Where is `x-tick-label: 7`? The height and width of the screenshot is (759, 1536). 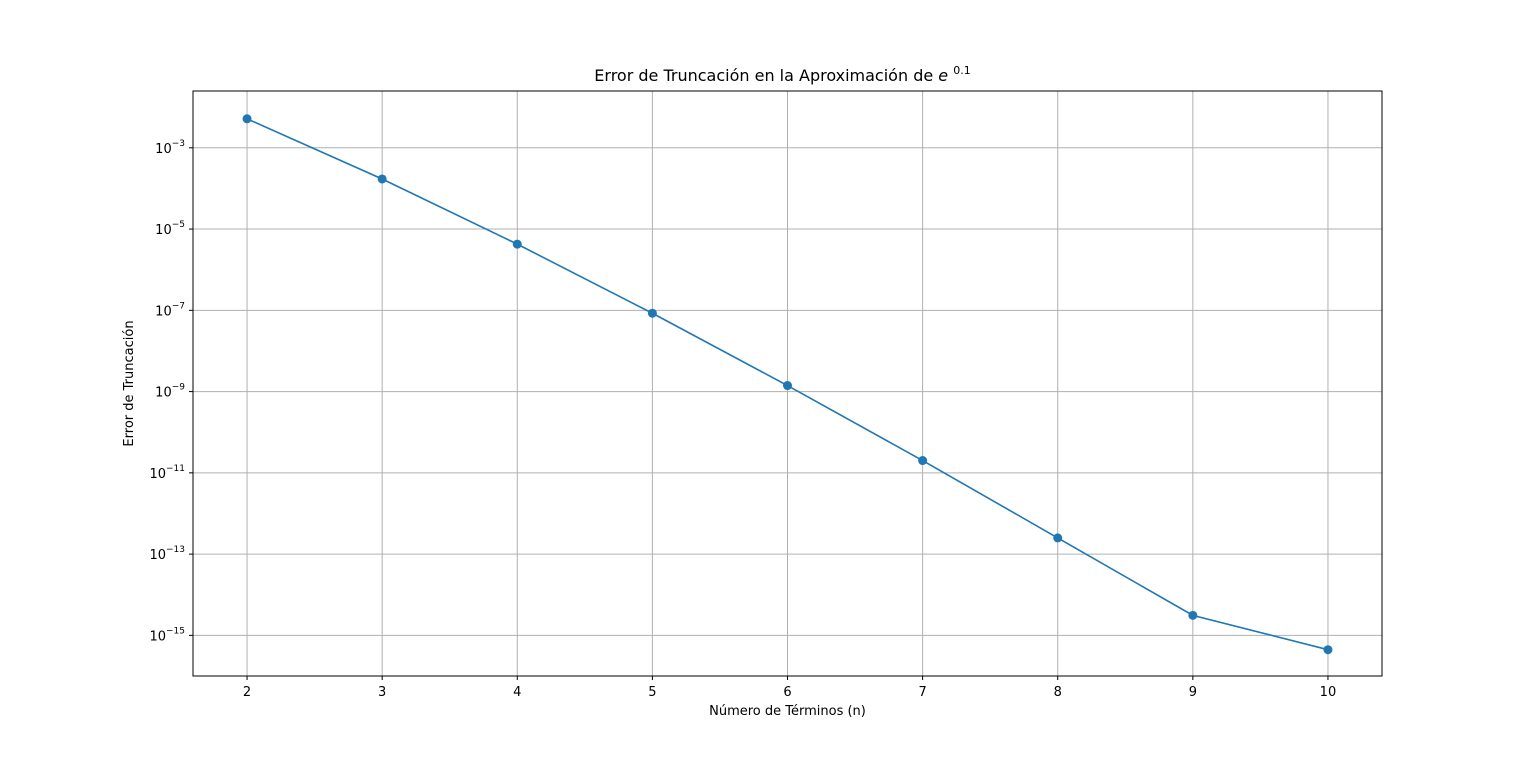
x-tick-label: 7 is located at coordinates (922, 692).